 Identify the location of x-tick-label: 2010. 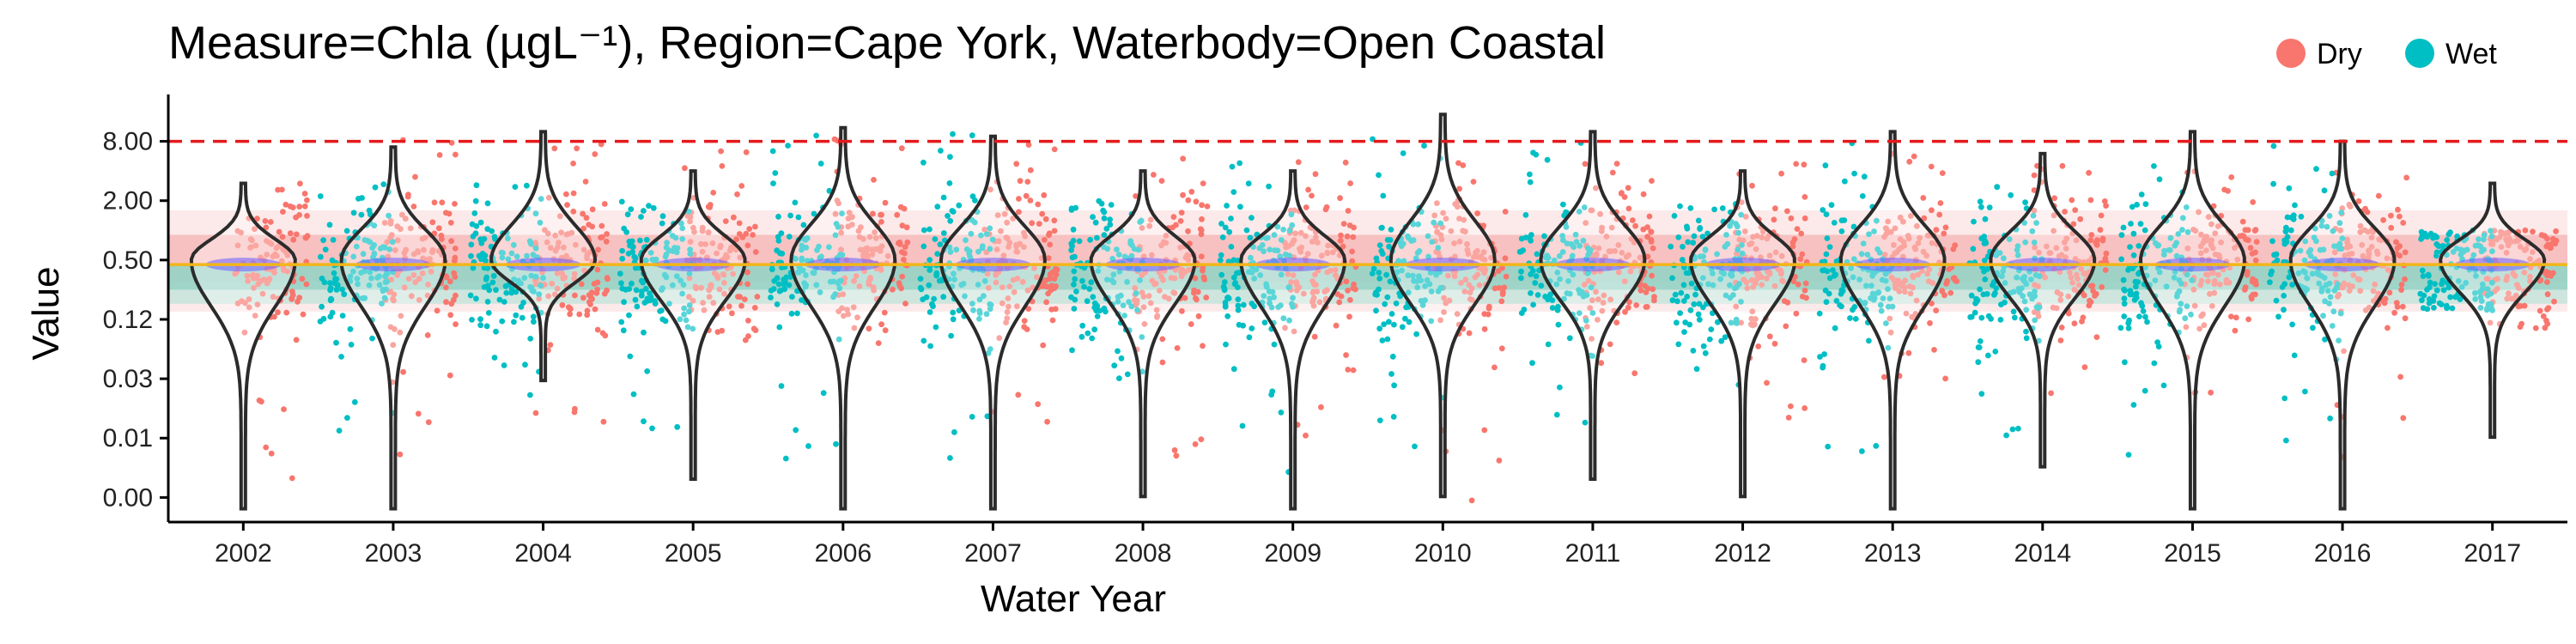
(1443, 554).